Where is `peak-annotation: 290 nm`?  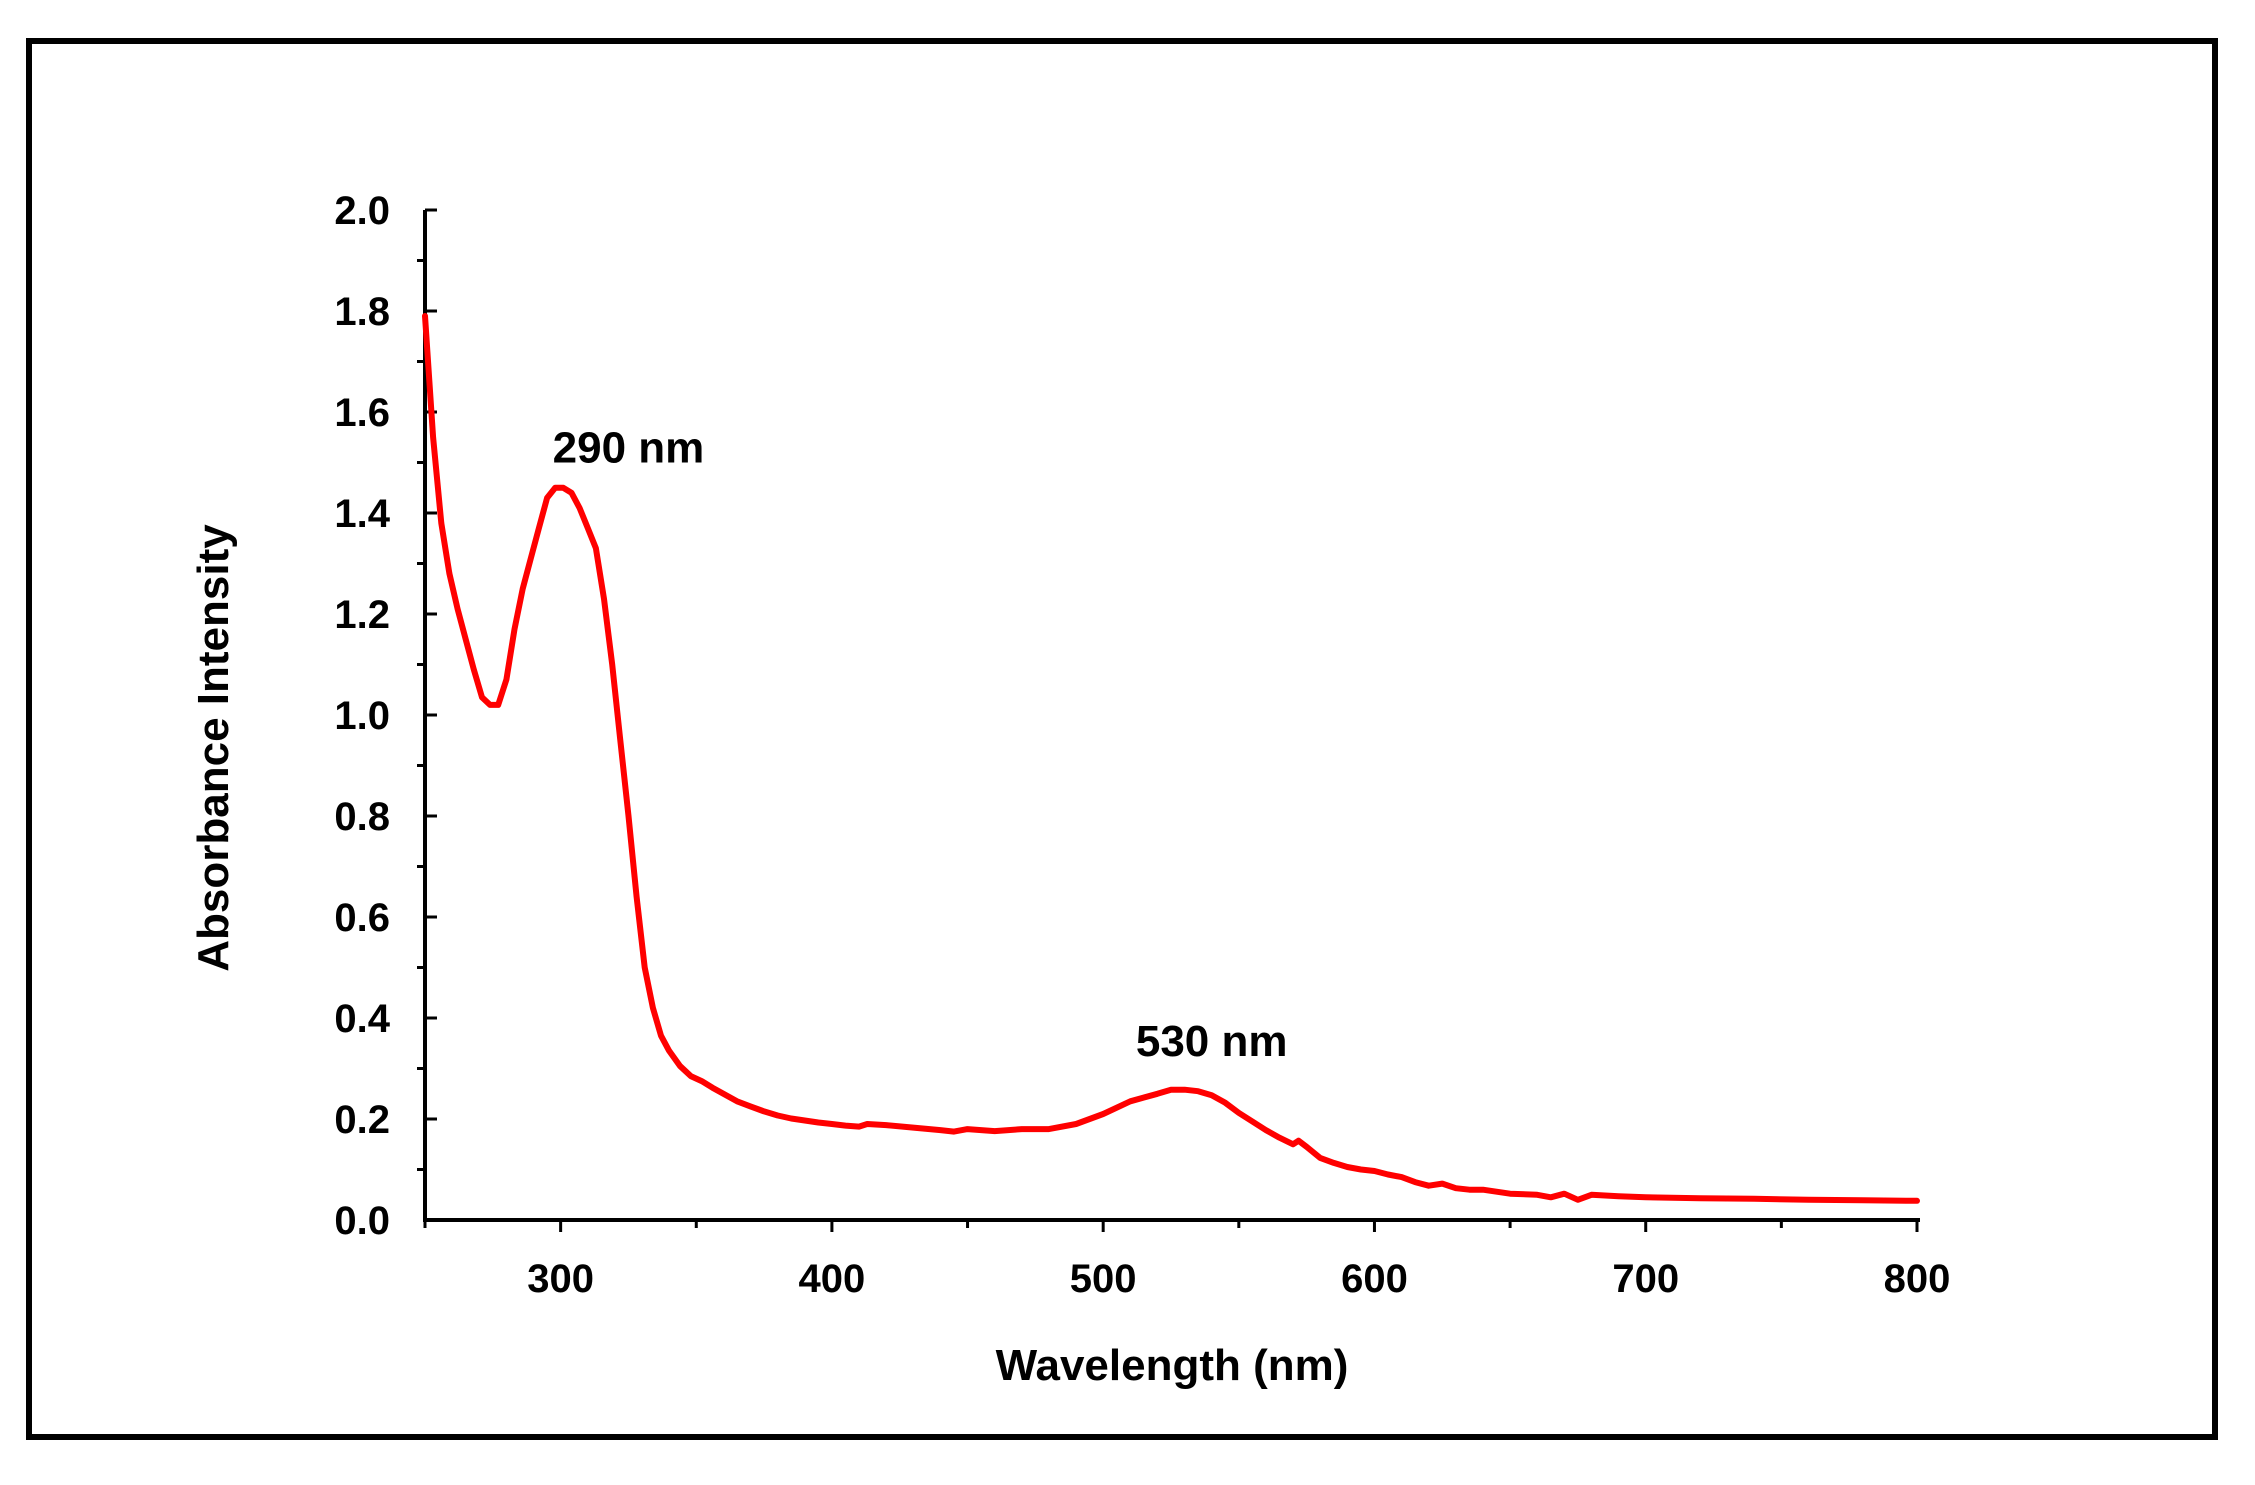
peak-annotation: 290 nm is located at coordinates (629, 448).